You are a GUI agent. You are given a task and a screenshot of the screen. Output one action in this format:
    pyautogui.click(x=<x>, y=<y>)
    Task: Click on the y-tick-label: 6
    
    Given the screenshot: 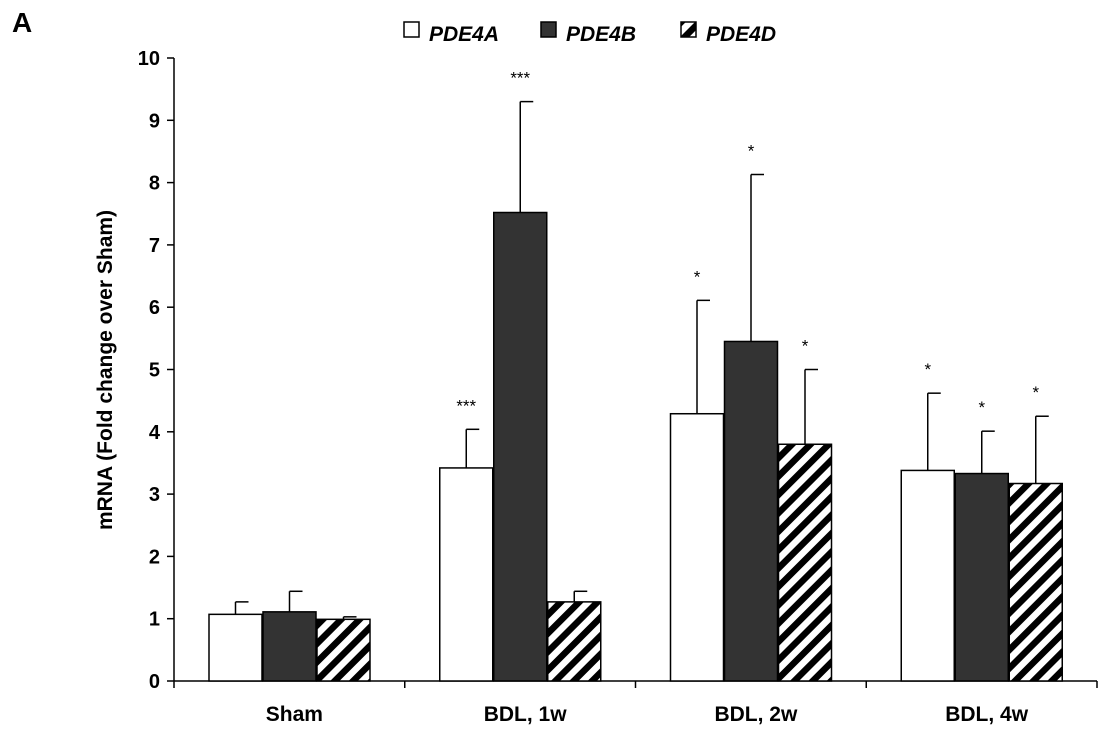 What is the action you would take?
    pyautogui.click(x=154, y=308)
    